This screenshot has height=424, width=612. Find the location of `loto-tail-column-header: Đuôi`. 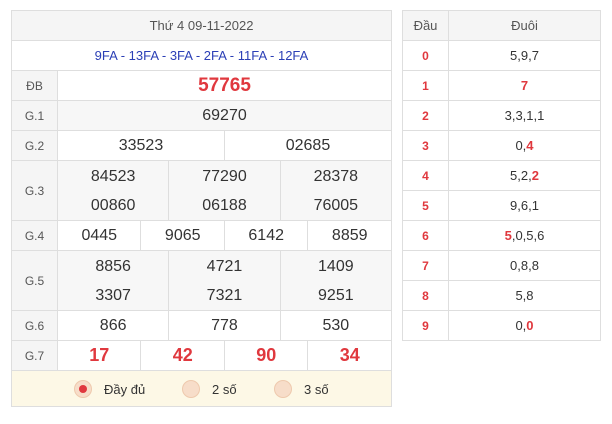

loto-tail-column-header: Đuôi is located at coordinates (524, 25).